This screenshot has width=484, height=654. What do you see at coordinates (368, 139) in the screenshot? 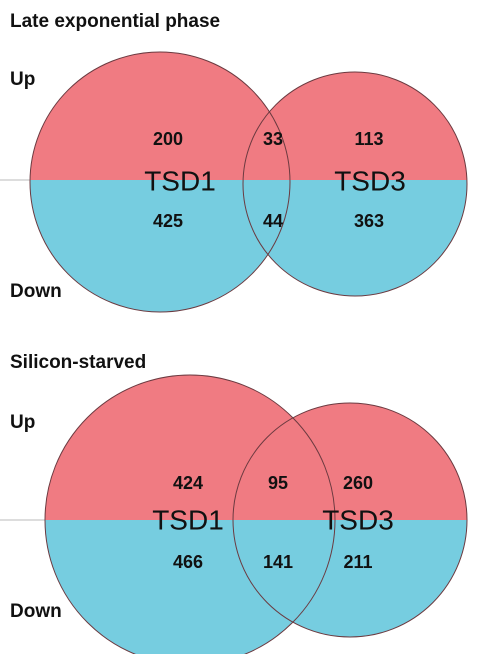
I see `count: 113` at bounding box center [368, 139].